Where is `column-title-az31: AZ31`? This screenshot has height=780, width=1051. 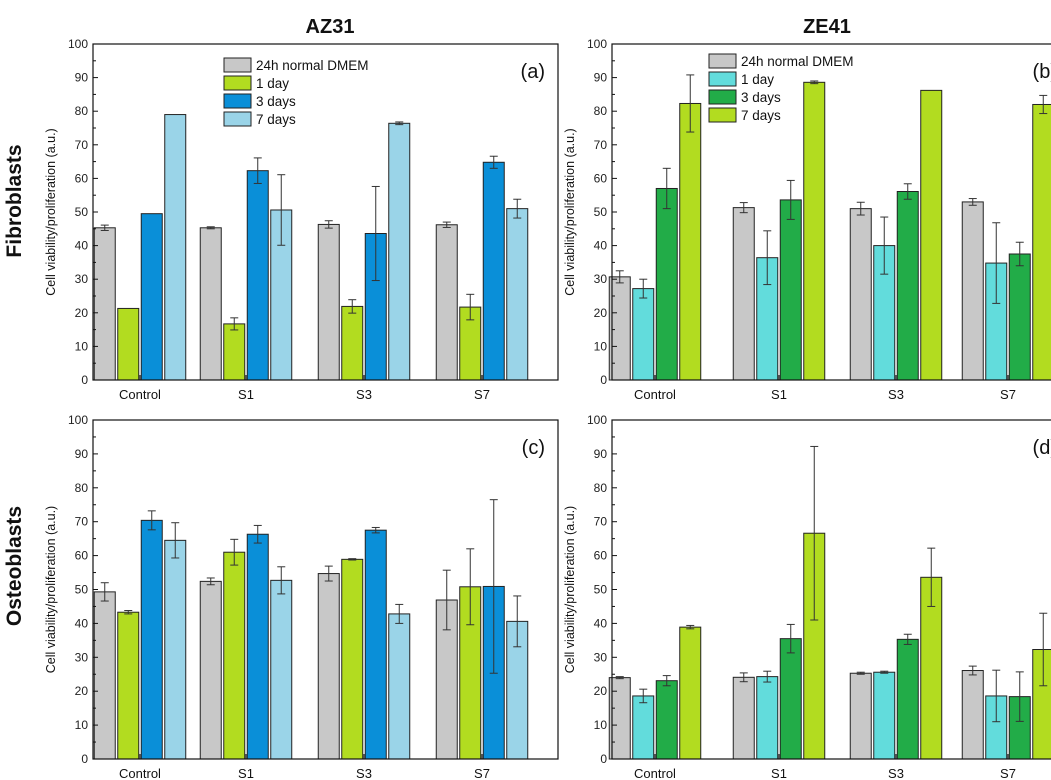 column-title-az31: AZ31 is located at coordinates (330, 27).